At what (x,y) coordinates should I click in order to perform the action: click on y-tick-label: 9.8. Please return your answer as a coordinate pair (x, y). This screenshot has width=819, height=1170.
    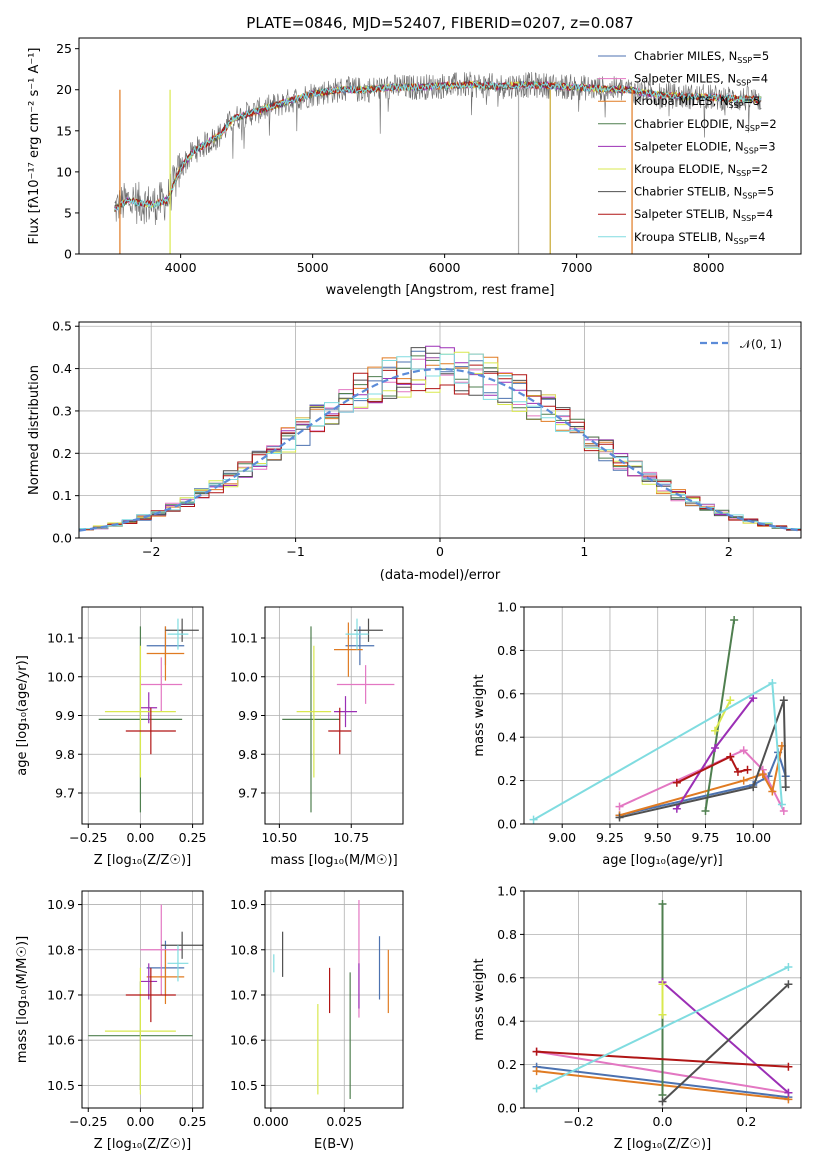
    Looking at the image, I should click on (248, 754).